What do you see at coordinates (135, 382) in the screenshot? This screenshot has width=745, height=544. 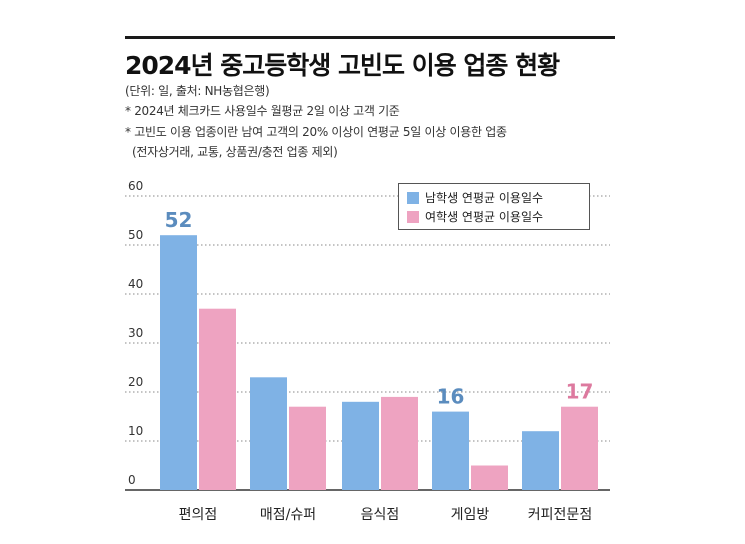 I see `y-tick-label: 20` at bounding box center [135, 382].